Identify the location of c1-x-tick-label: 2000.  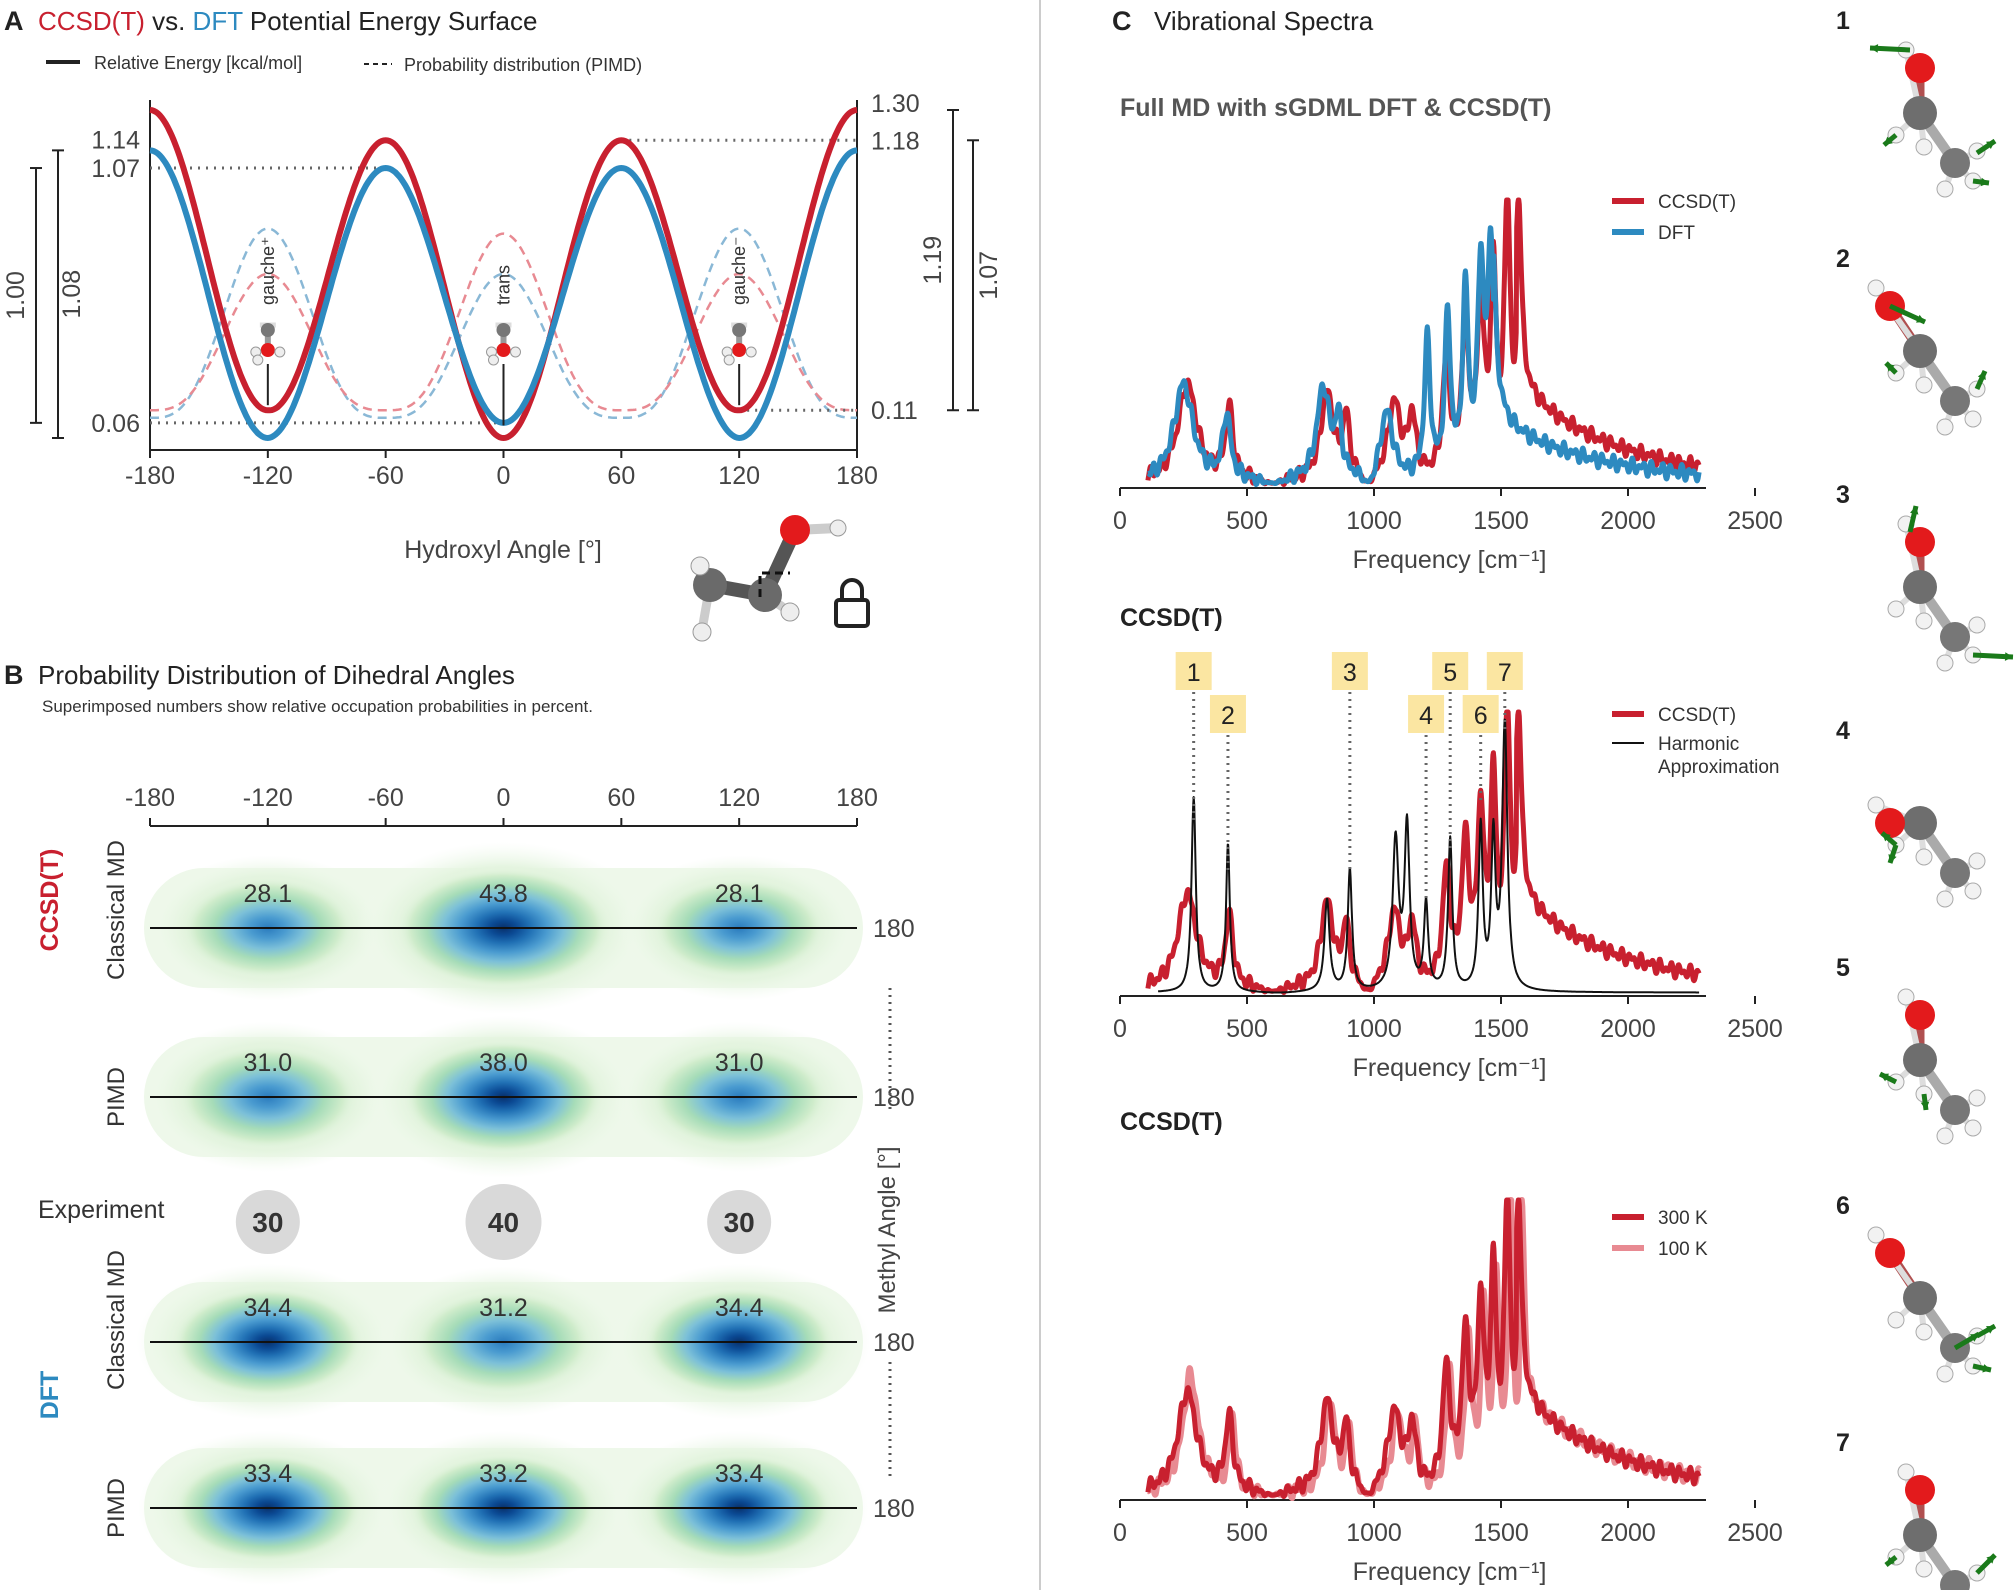
(1628, 521).